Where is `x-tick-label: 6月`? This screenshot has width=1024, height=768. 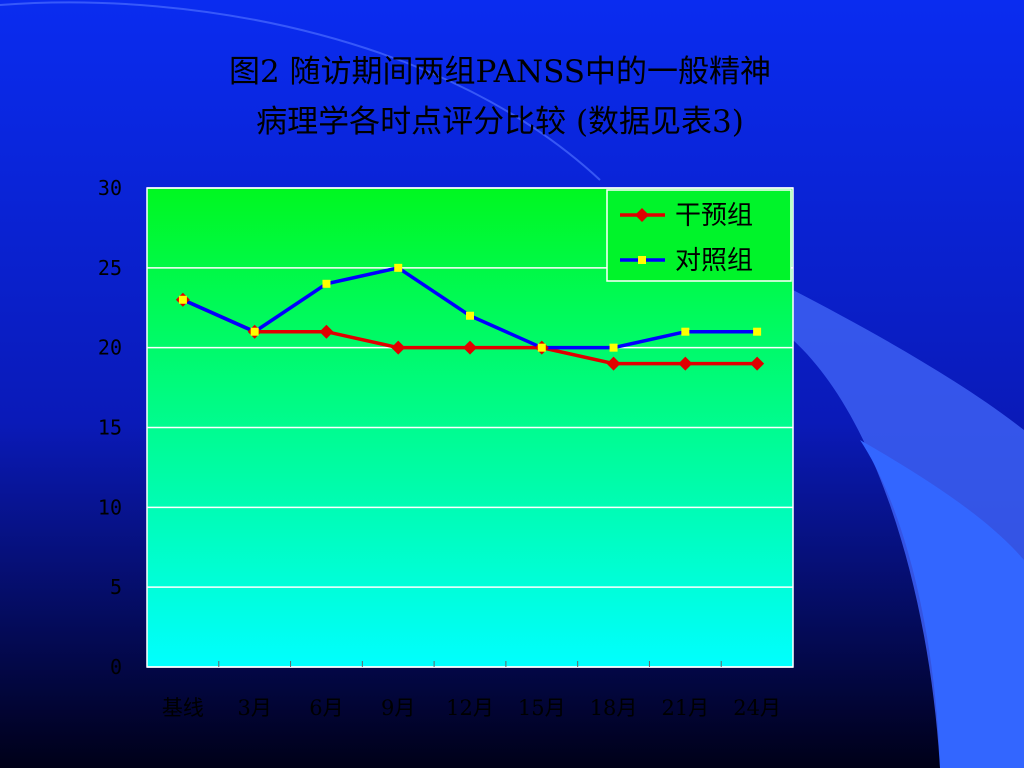 x-tick-label: 6月 is located at coordinates (326, 708).